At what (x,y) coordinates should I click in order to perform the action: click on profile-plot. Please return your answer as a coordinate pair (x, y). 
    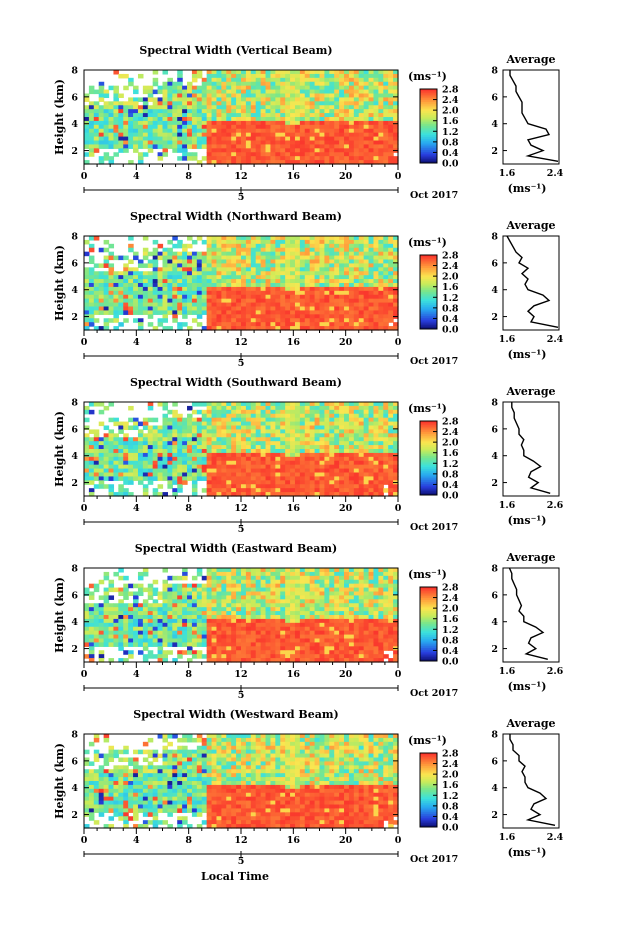
    Looking at the image, I should click on (531, 615).